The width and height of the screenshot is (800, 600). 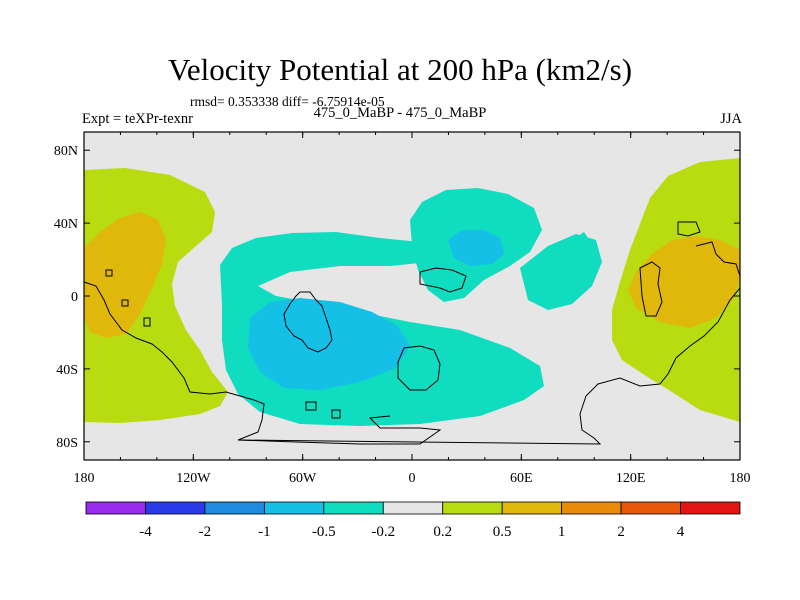 What do you see at coordinates (264, 532) in the screenshot?
I see `colorbar-label: -1` at bounding box center [264, 532].